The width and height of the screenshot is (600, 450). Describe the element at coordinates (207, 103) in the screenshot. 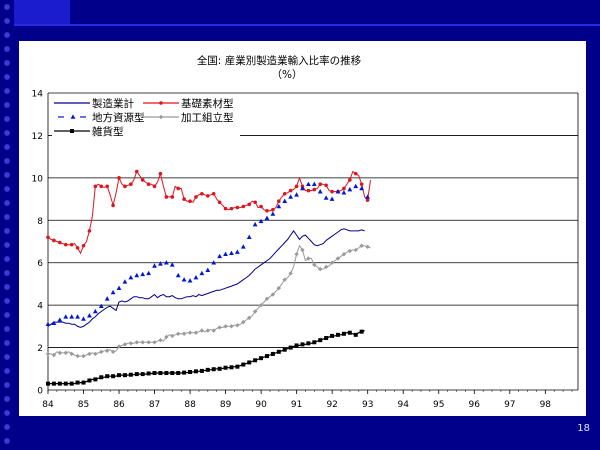

I see `legend-label: 基礎素材型` at that location.